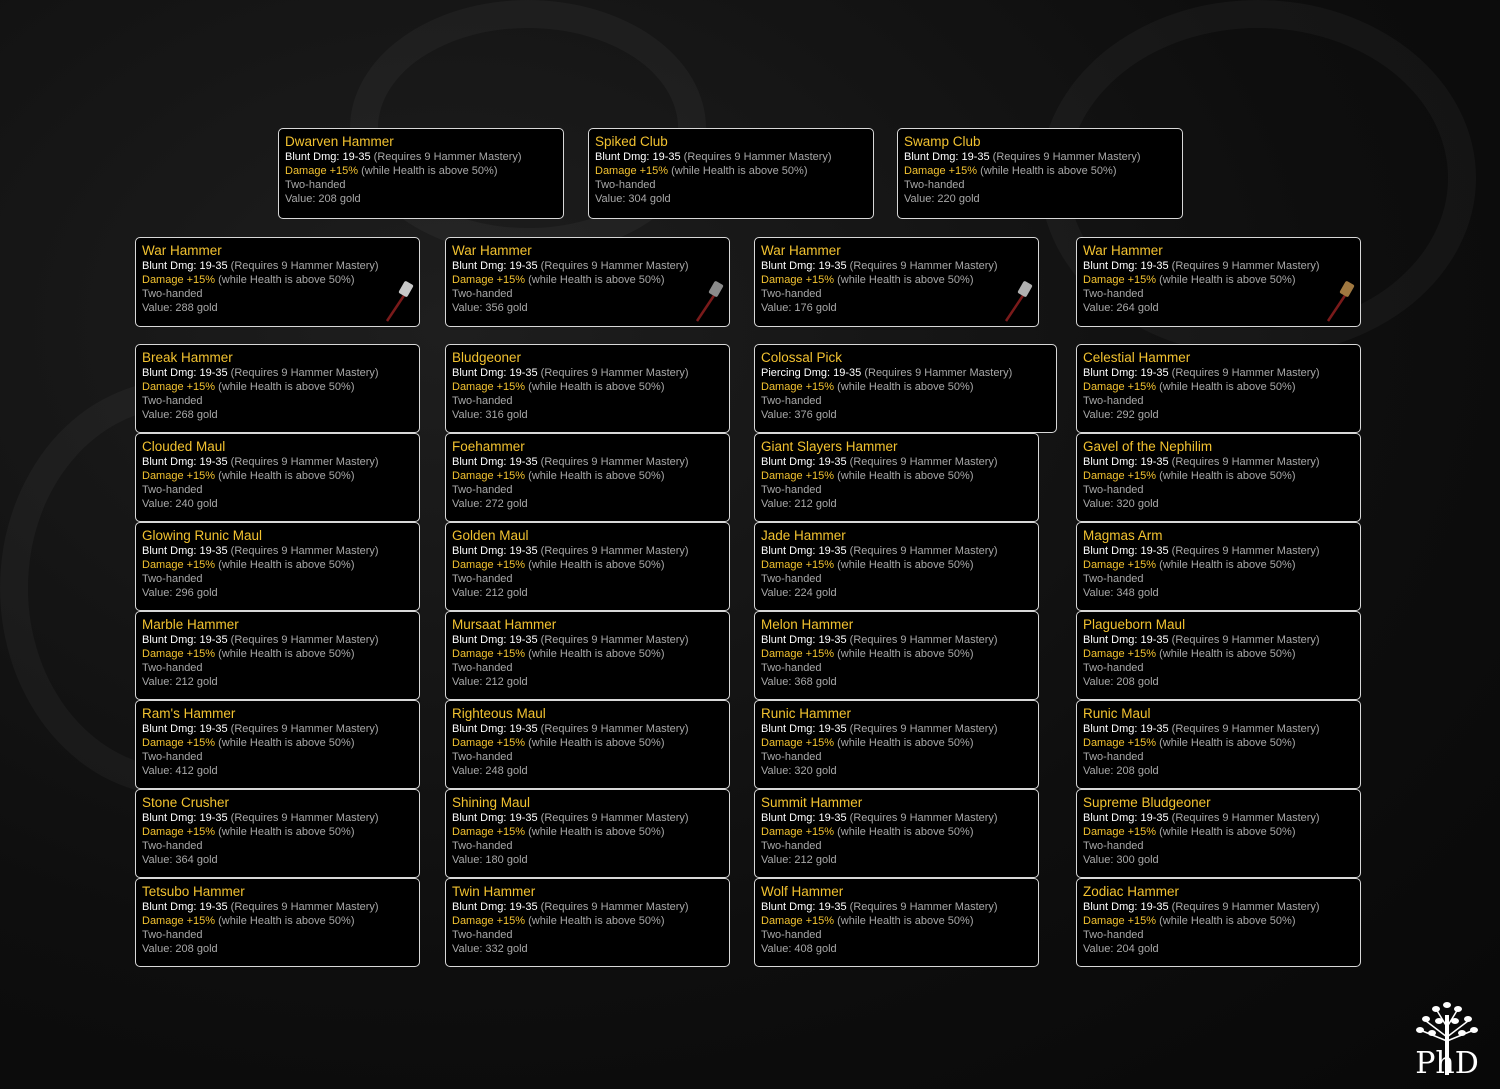 The width and height of the screenshot is (1500, 1089). Describe the element at coordinates (633, 199) in the screenshot. I see `item-value: Value: 304 gold` at that location.